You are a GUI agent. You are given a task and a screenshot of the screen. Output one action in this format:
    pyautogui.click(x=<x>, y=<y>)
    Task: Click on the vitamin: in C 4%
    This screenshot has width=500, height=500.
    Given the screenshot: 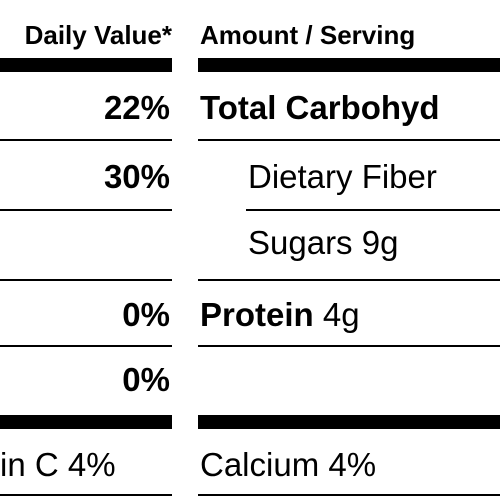 What is the action you would take?
    pyautogui.click(x=58, y=464)
    